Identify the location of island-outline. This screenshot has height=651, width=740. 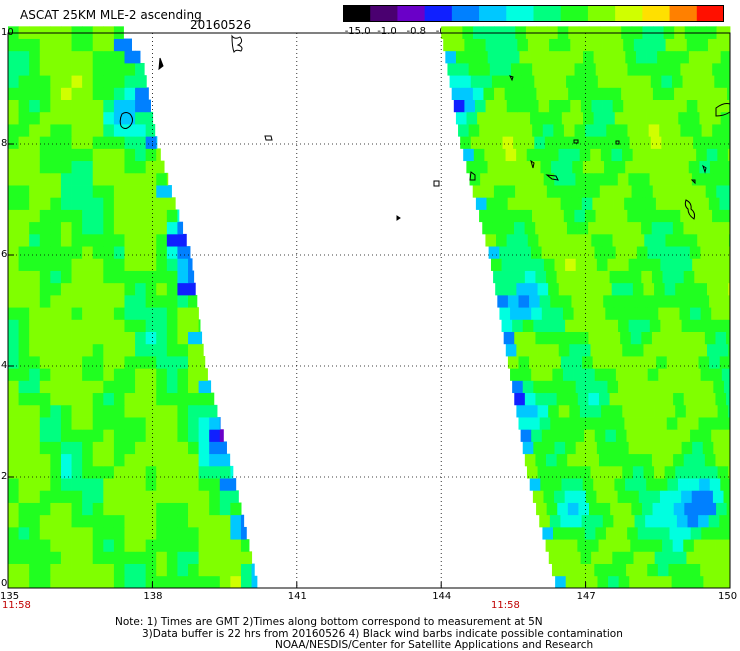
(268, 138).